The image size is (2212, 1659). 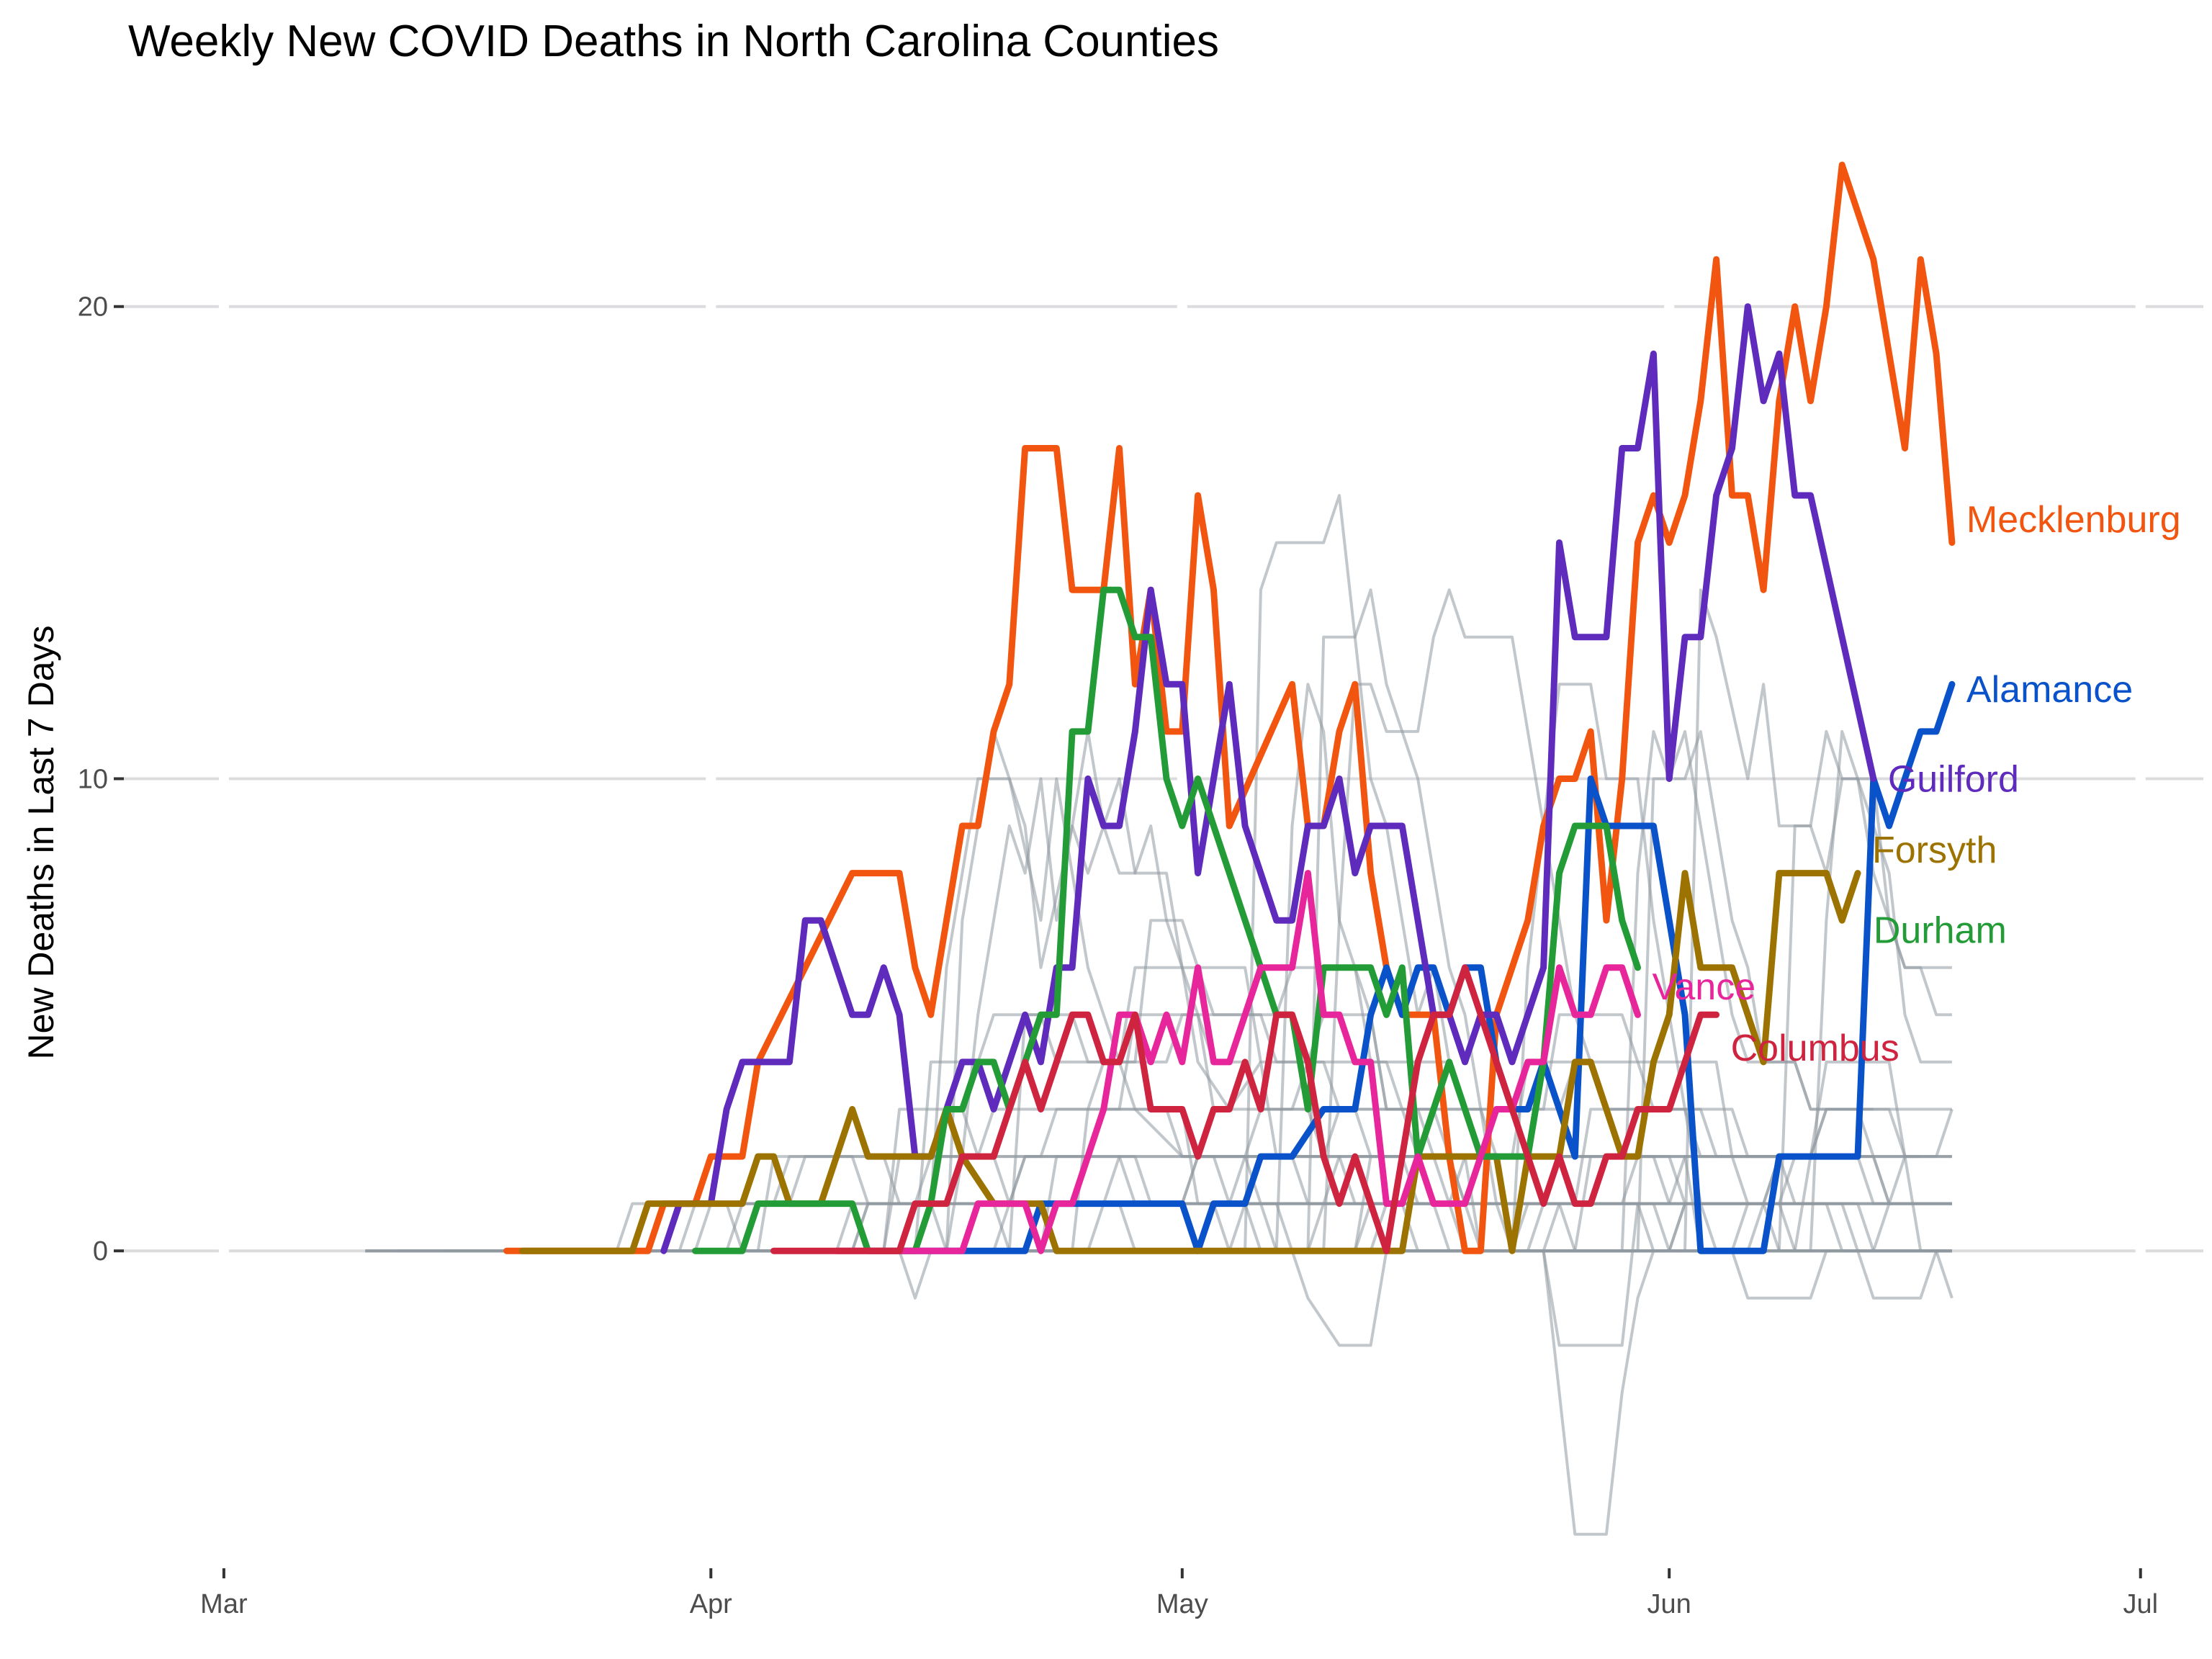 What do you see at coordinates (1953, 779) in the screenshot?
I see `series-label-guilford: Guilford` at bounding box center [1953, 779].